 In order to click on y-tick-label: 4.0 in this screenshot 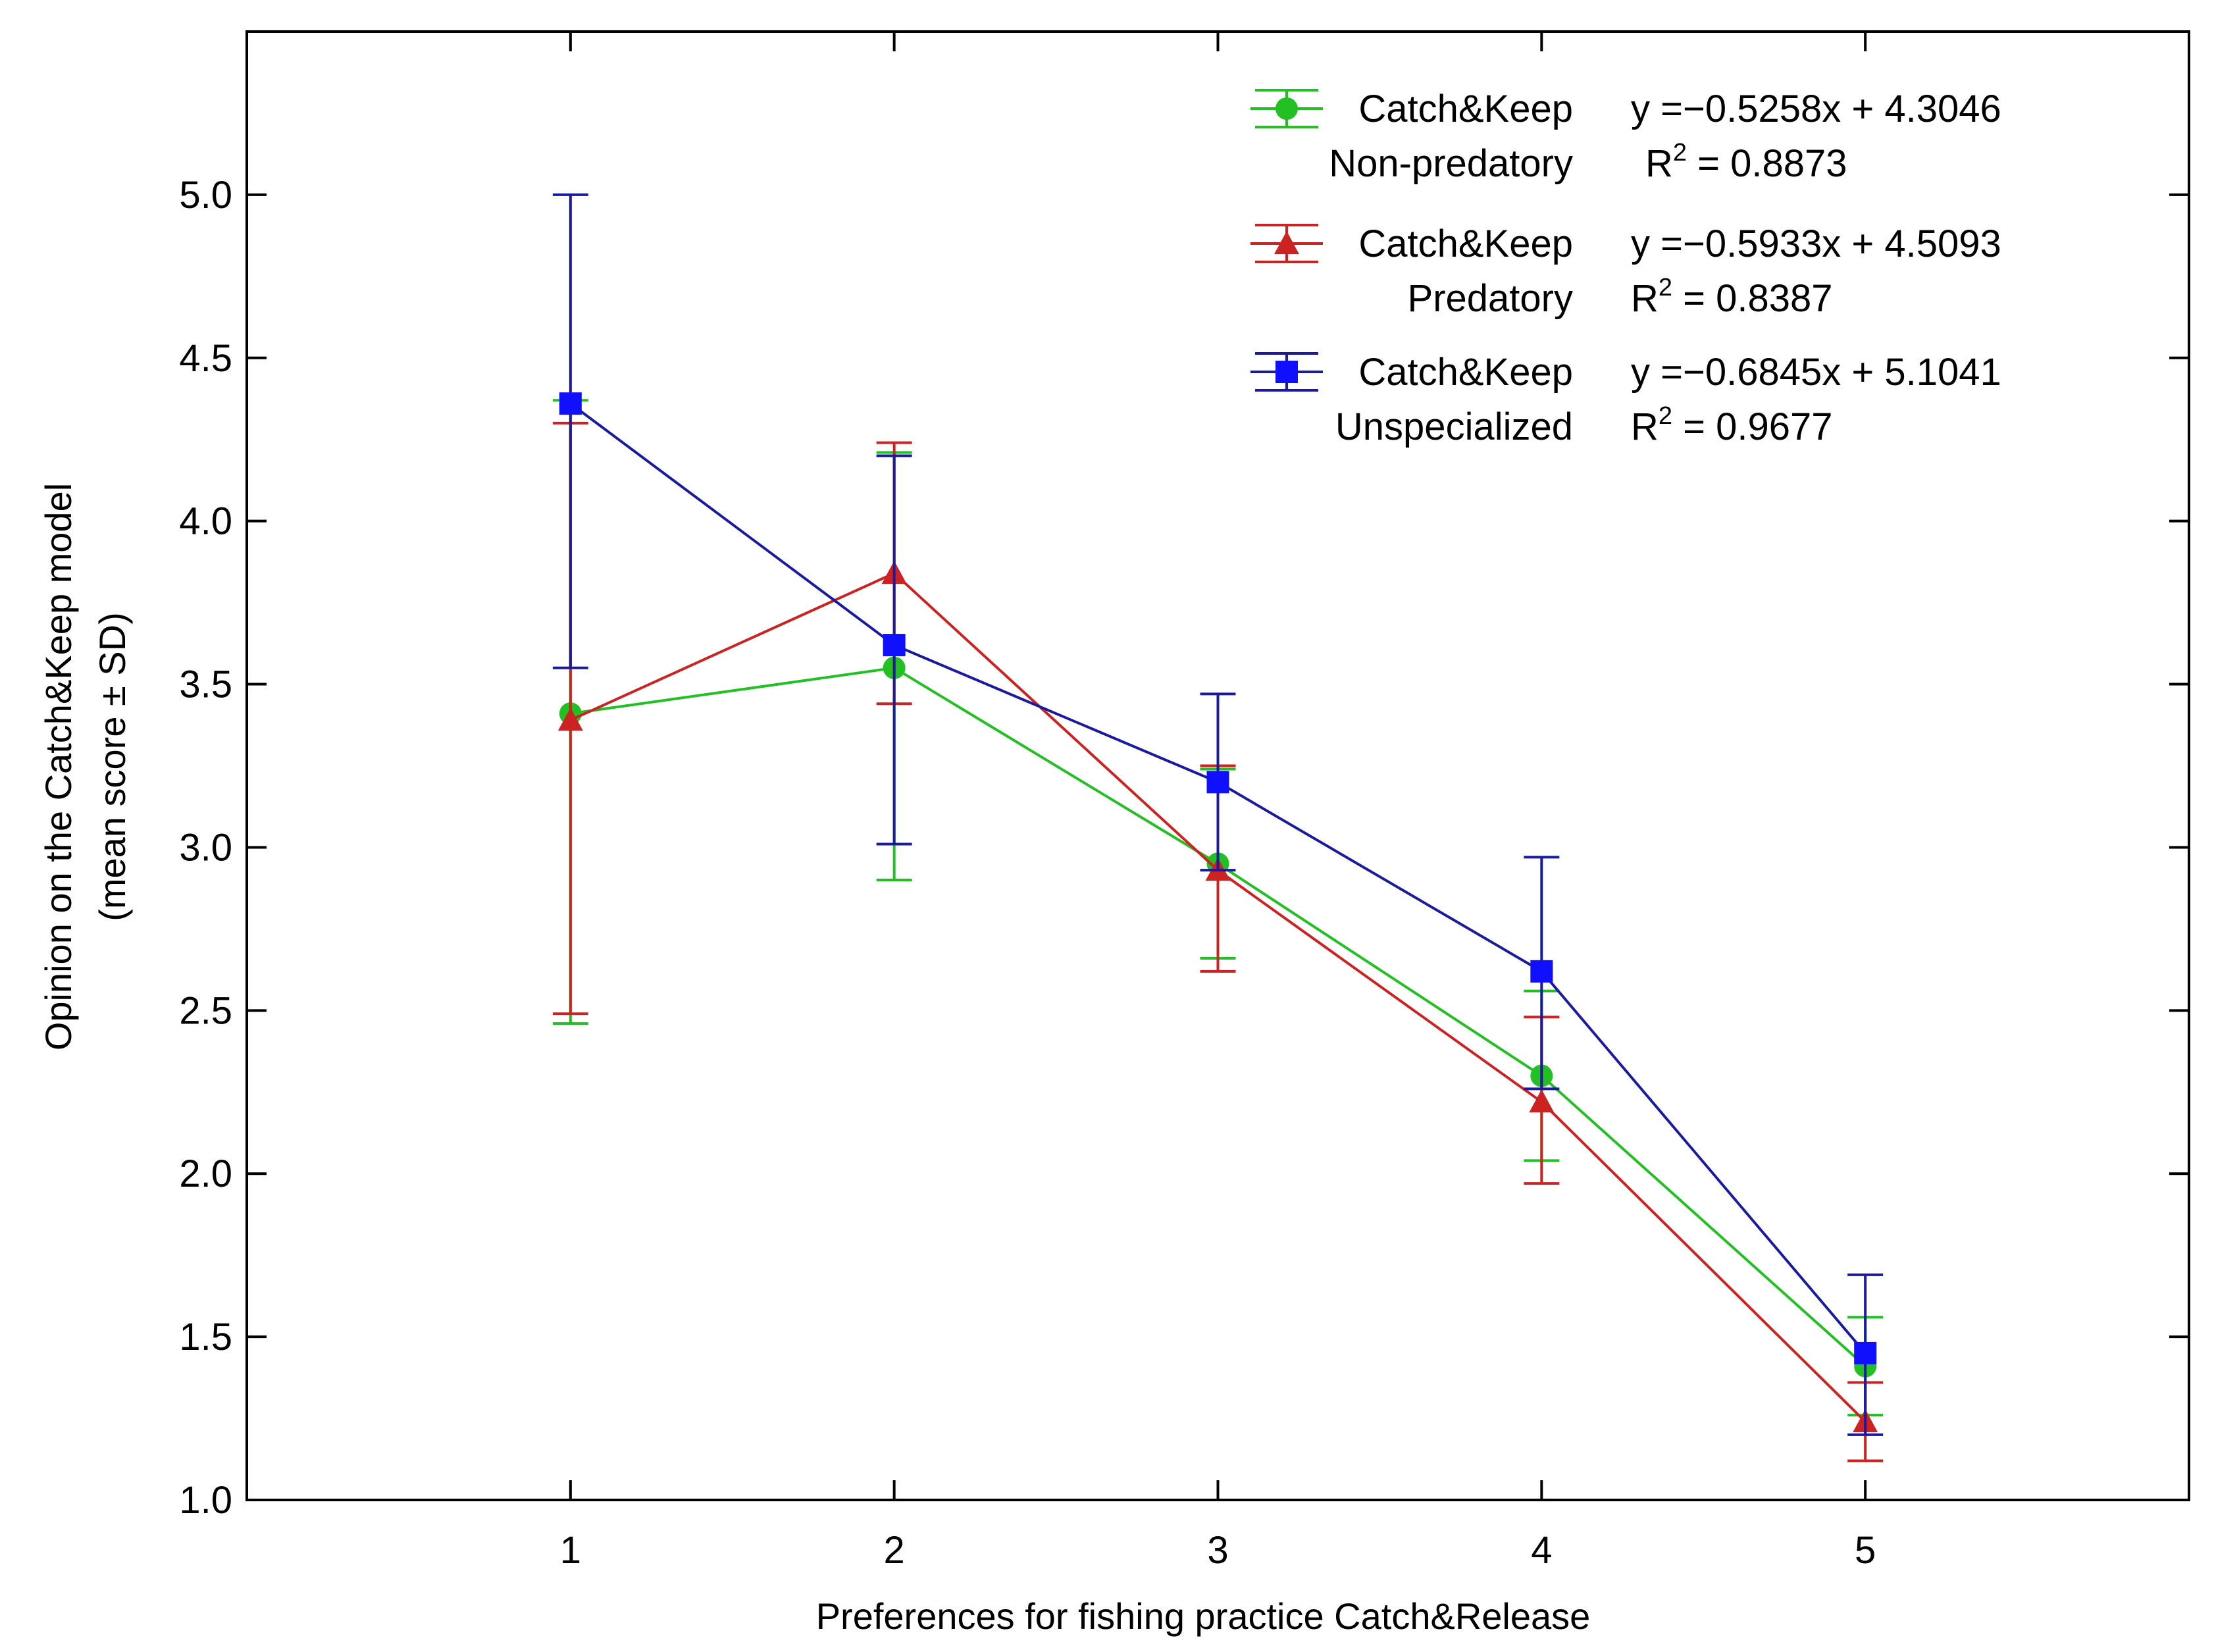, I will do `click(205, 521)`.